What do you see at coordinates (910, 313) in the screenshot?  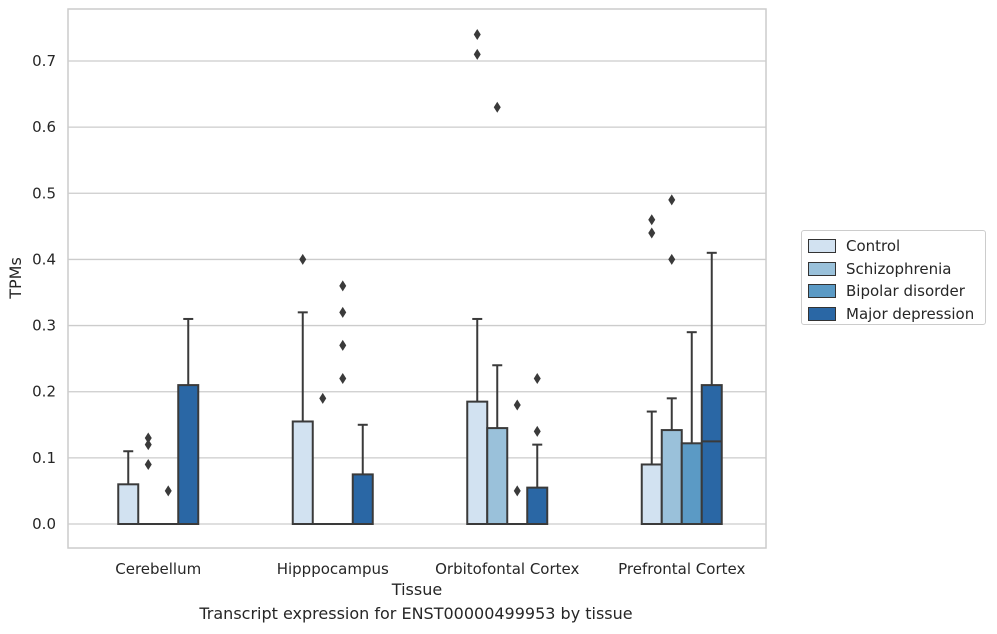 I see `legend-label: Major depression` at bounding box center [910, 313].